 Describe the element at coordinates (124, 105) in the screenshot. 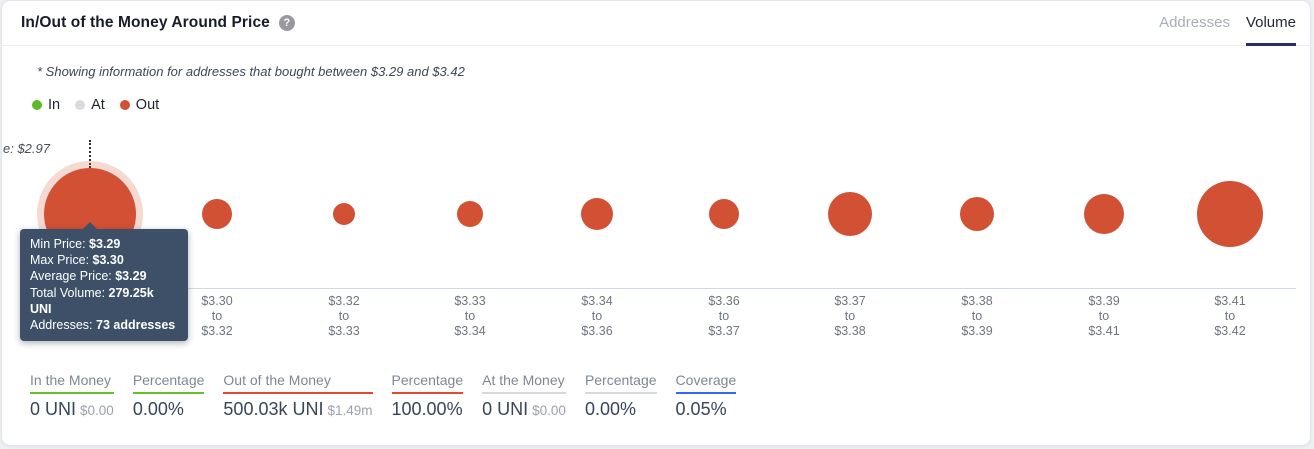

I see `legend-dot-out` at that location.